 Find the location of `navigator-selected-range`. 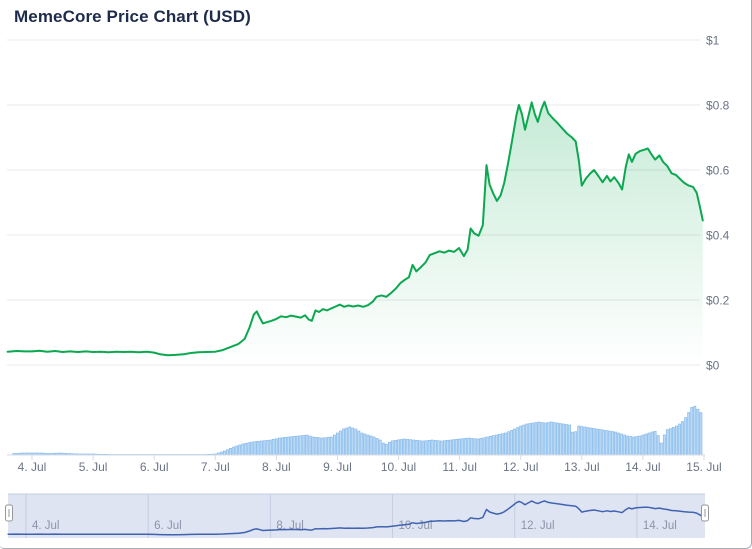

navigator-selected-range is located at coordinates (356, 516).